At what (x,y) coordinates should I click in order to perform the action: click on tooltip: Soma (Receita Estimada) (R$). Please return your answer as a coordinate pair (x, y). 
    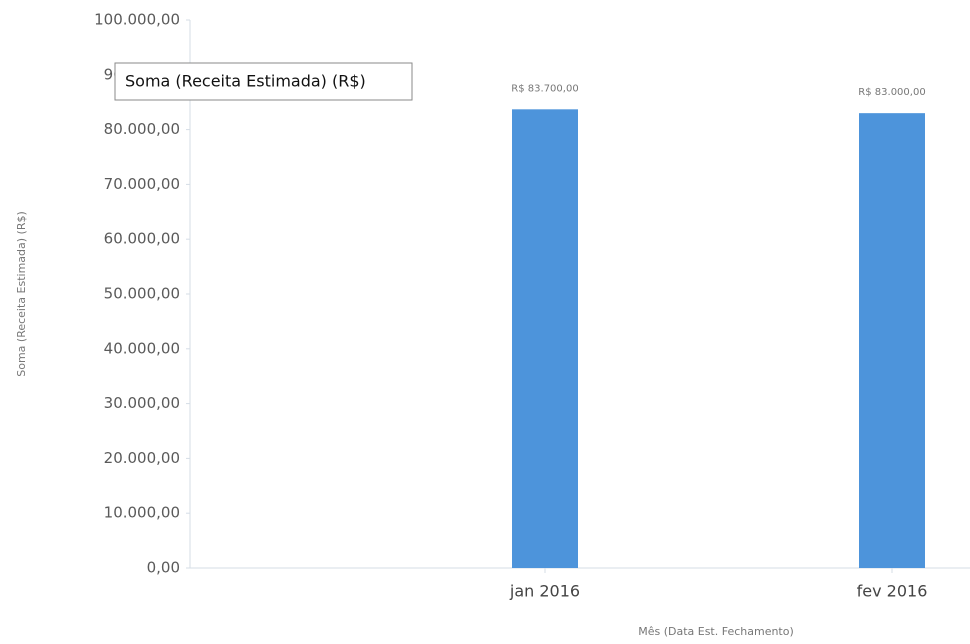
    Looking at the image, I should click on (263, 81).